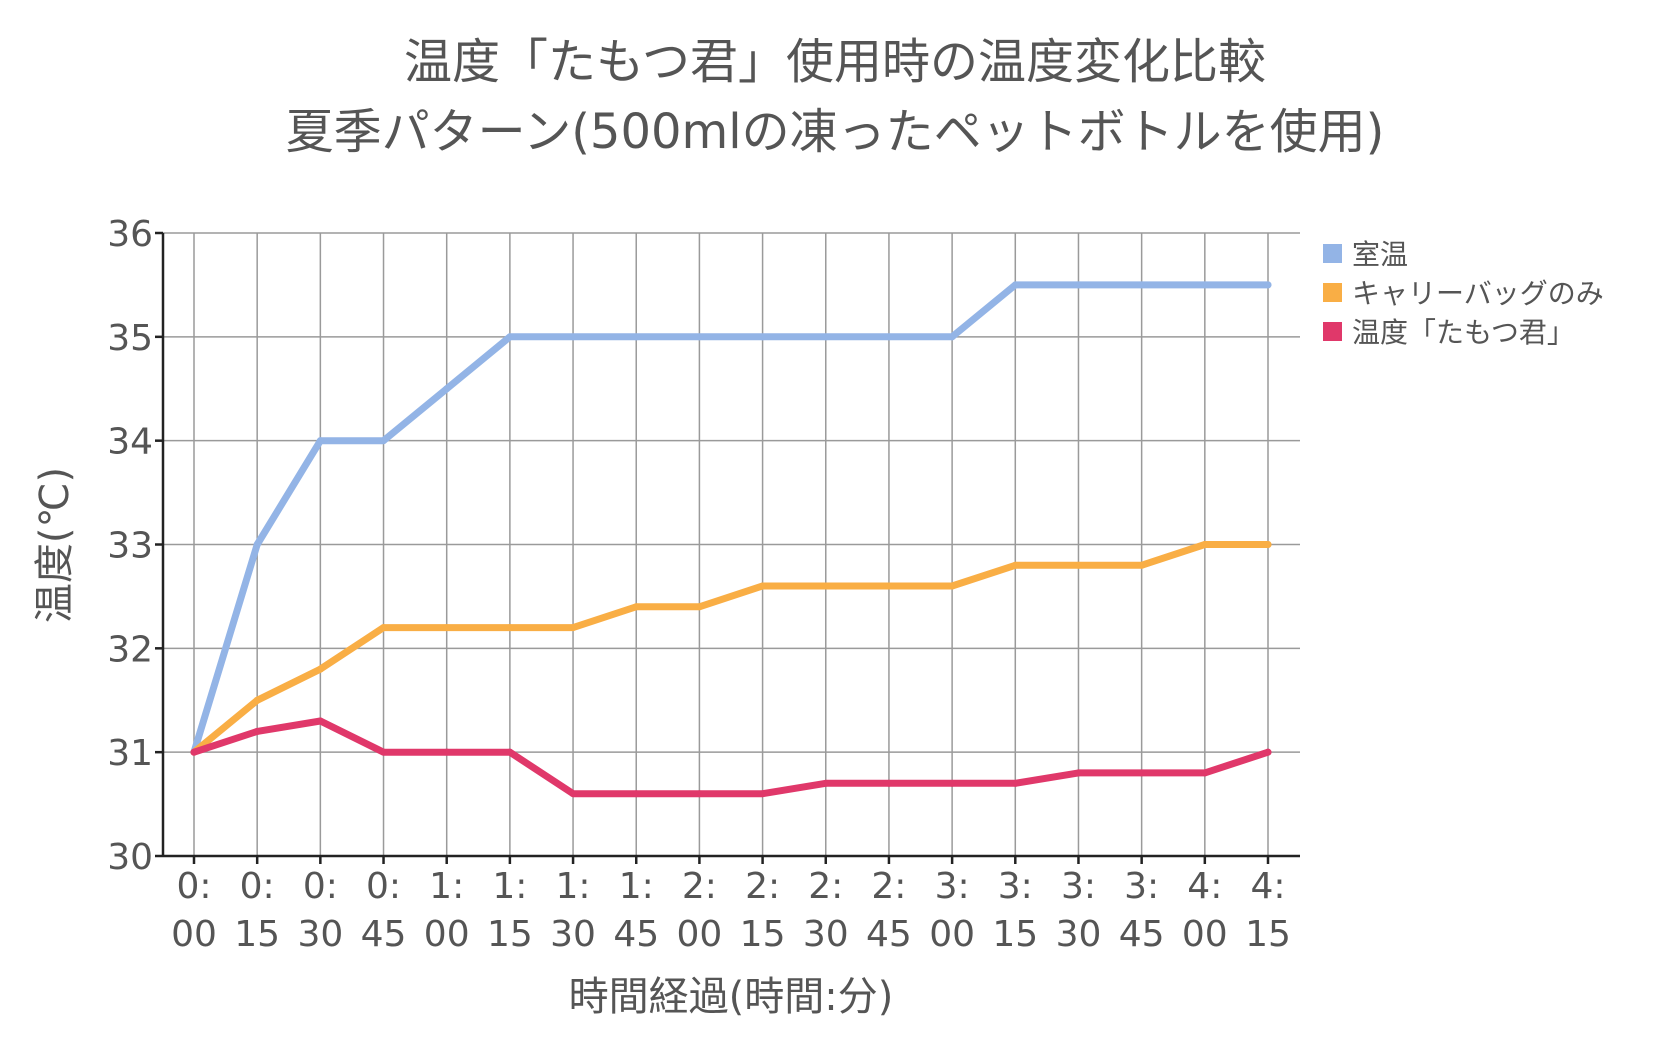 This screenshot has width=1671, height=1048. Describe the element at coordinates (130, 234) in the screenshot. I see `y-tick-label: 36` at that location.